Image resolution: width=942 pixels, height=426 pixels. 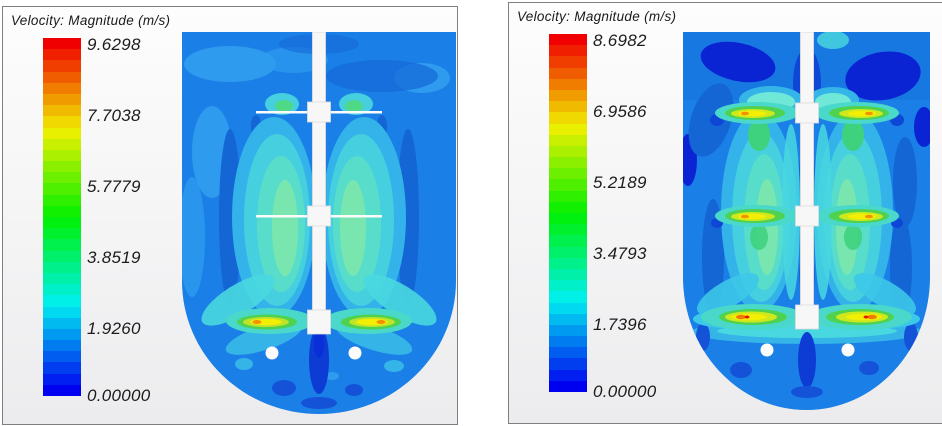 I want to click on colorbar-tick-label: 3.8519, so click(x=114, y=257).